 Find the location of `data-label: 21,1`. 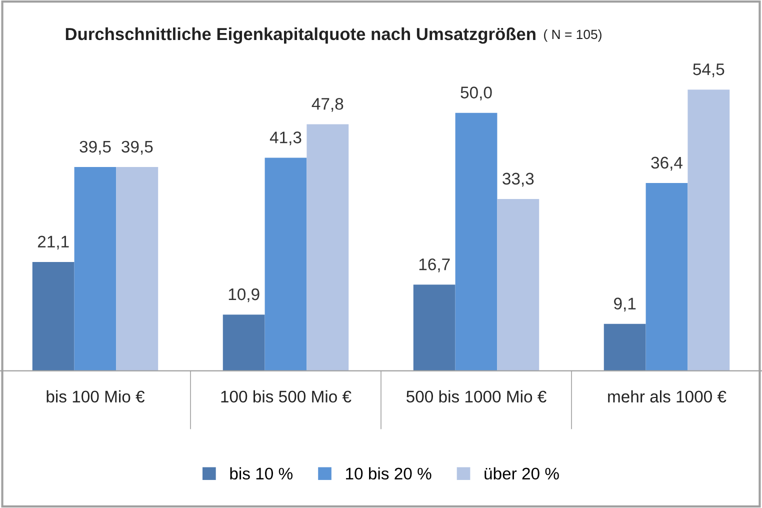

data-label: 21,1 is located at coordinates (53, 243).